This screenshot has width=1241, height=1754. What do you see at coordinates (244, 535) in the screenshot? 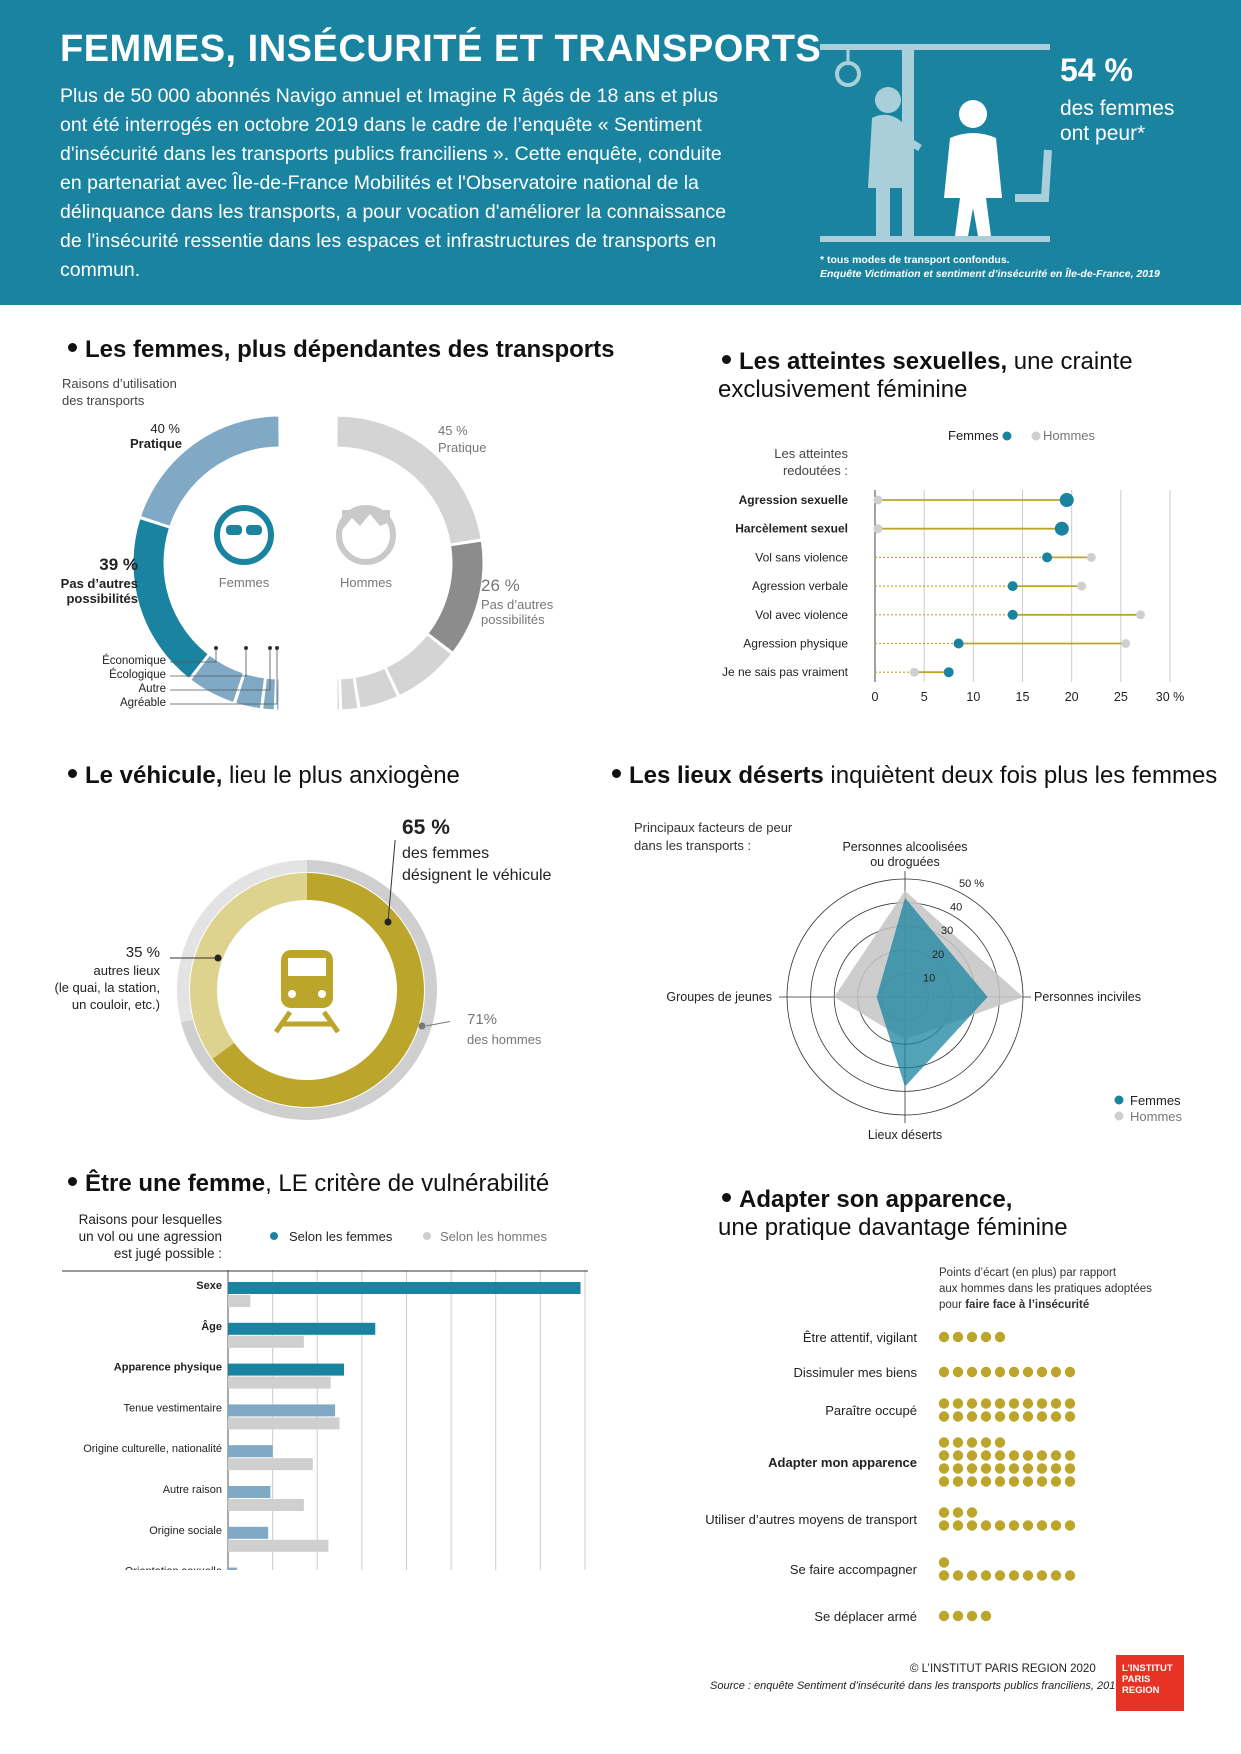
I see `woman-icon` at bounding box center [244, 535].